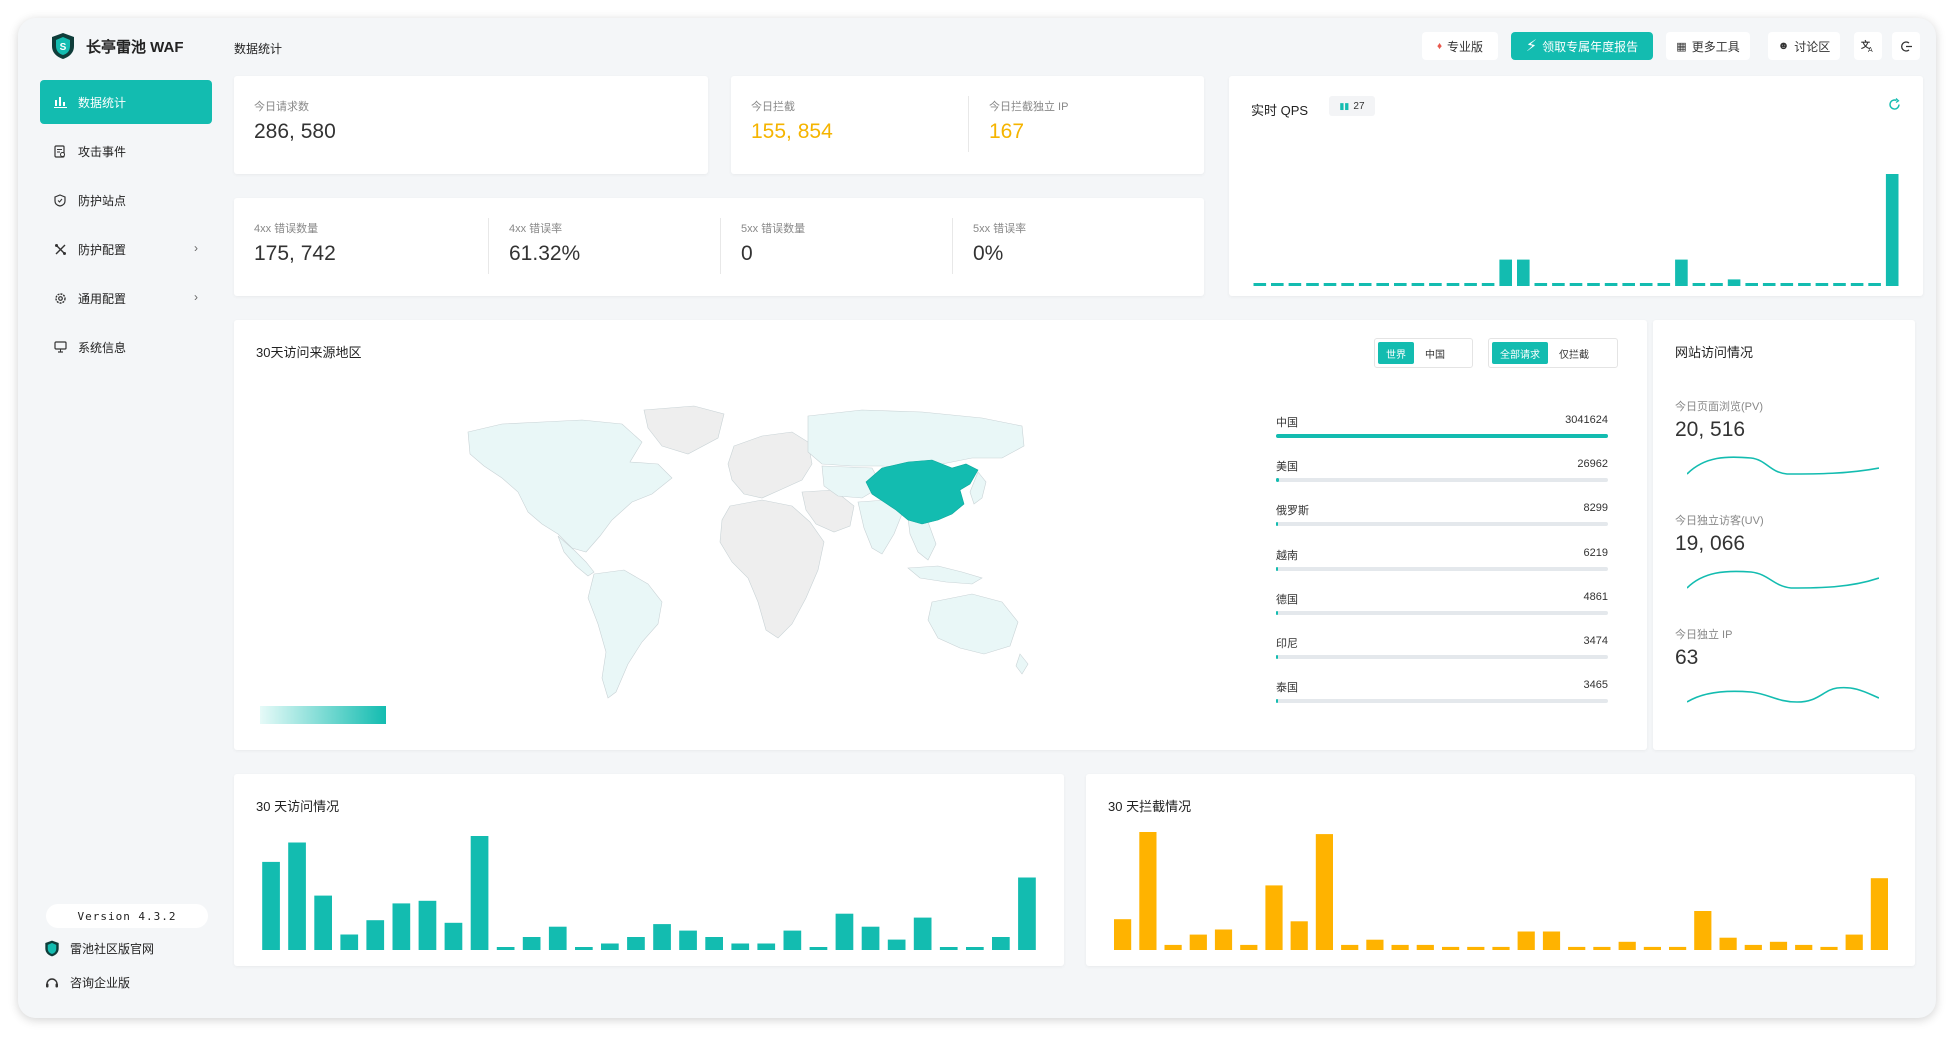 The image size is (1955, 1037). Describe the element at coordinates (87, 982) in the screenshot. I see `enterprise-consult-link: 咨询企业版` at that location.